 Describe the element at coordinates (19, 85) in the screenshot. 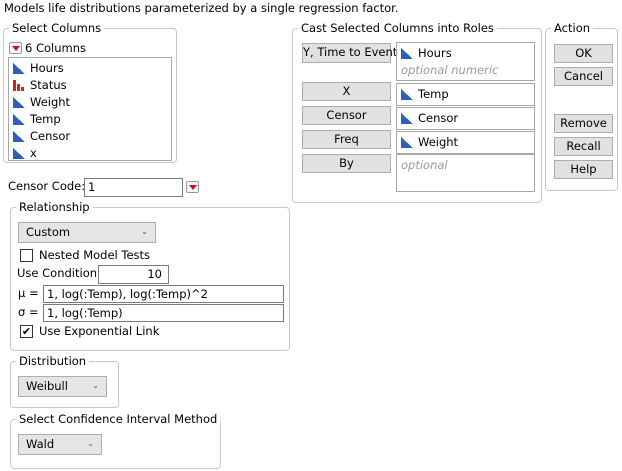

I see `nominal-icon` at that location.